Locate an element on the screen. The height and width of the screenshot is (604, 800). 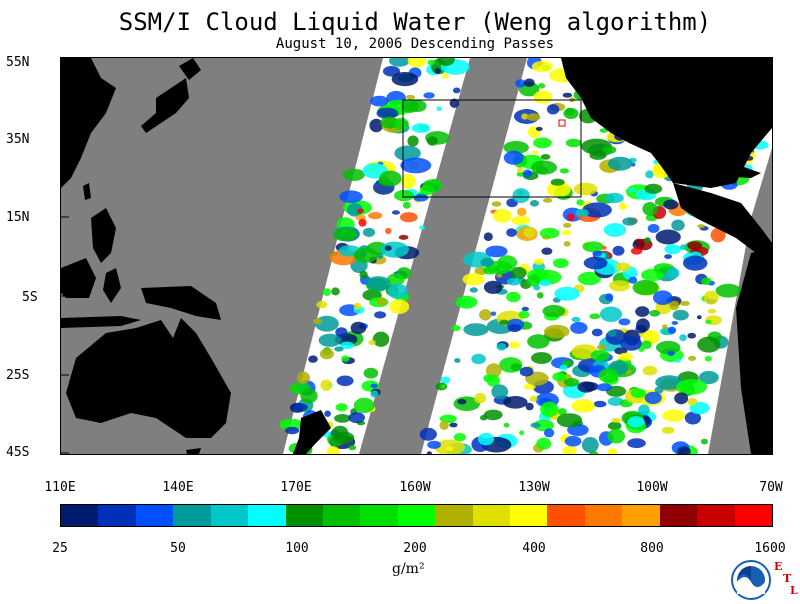
land-taiwan is located at coordinates (87, 191).